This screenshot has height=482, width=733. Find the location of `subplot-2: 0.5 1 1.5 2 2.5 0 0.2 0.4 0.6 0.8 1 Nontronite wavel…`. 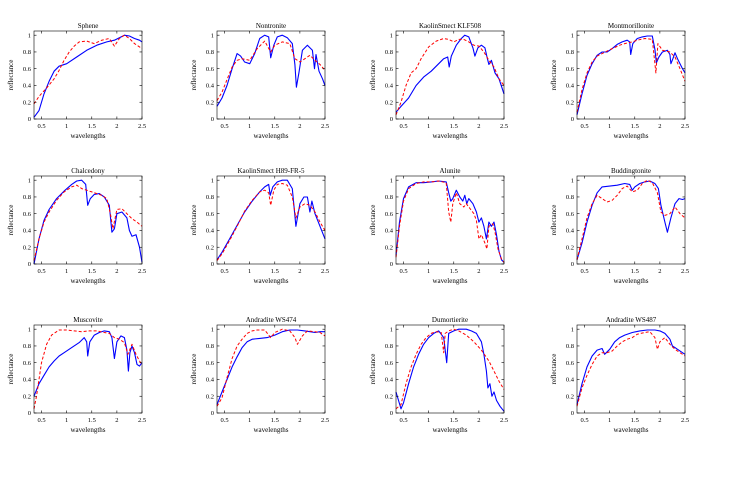

subplot-2: 0.5 1 1.5 2 2.5 0 0.2 0.4 0.6 0.8 1 Nontronite wavel… is located at coordinates (259, 81).